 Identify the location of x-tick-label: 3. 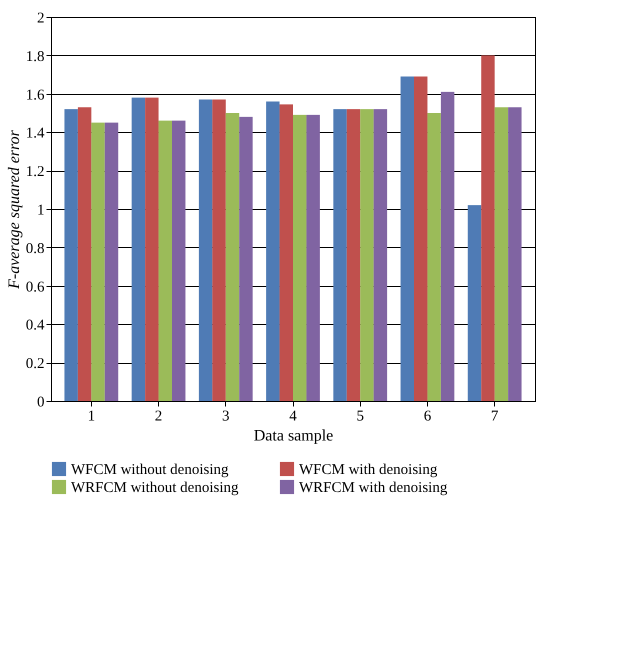
(226, 416).